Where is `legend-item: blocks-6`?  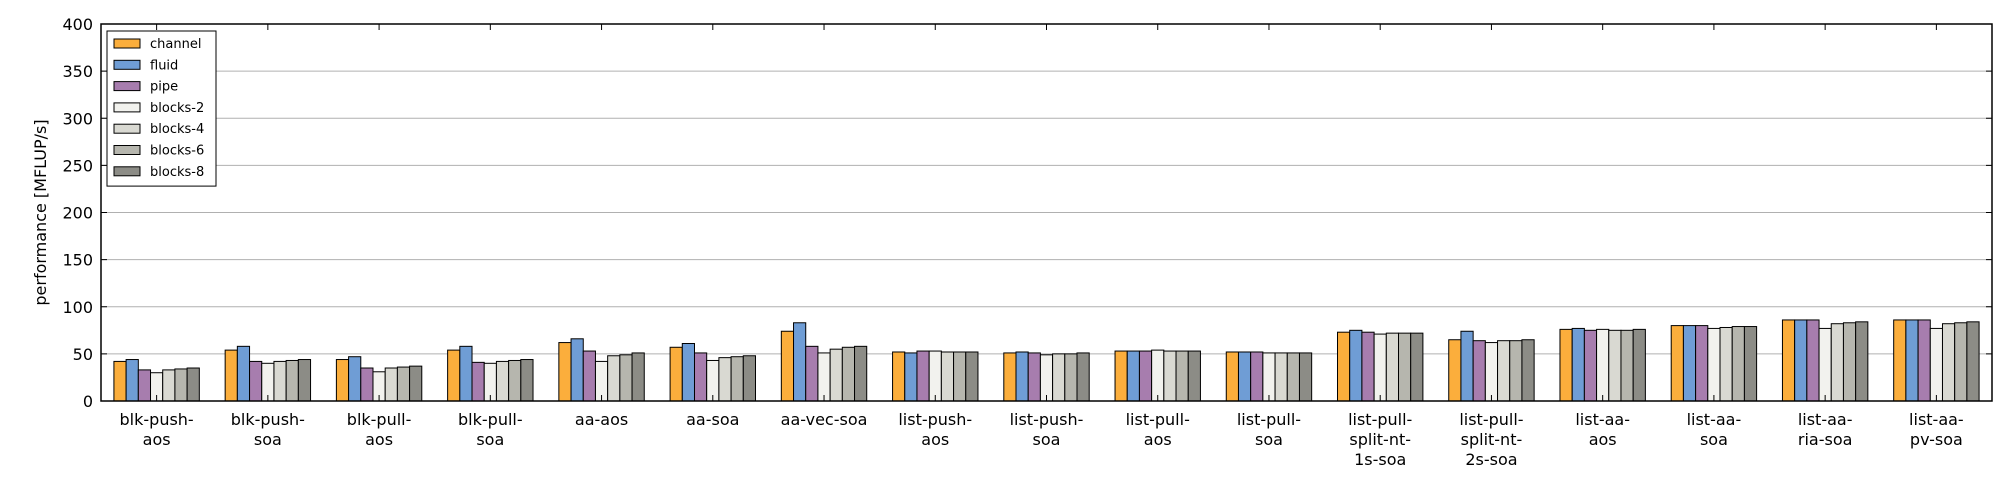
legend-item: blocks-6 is located at coordinates (158, 151).